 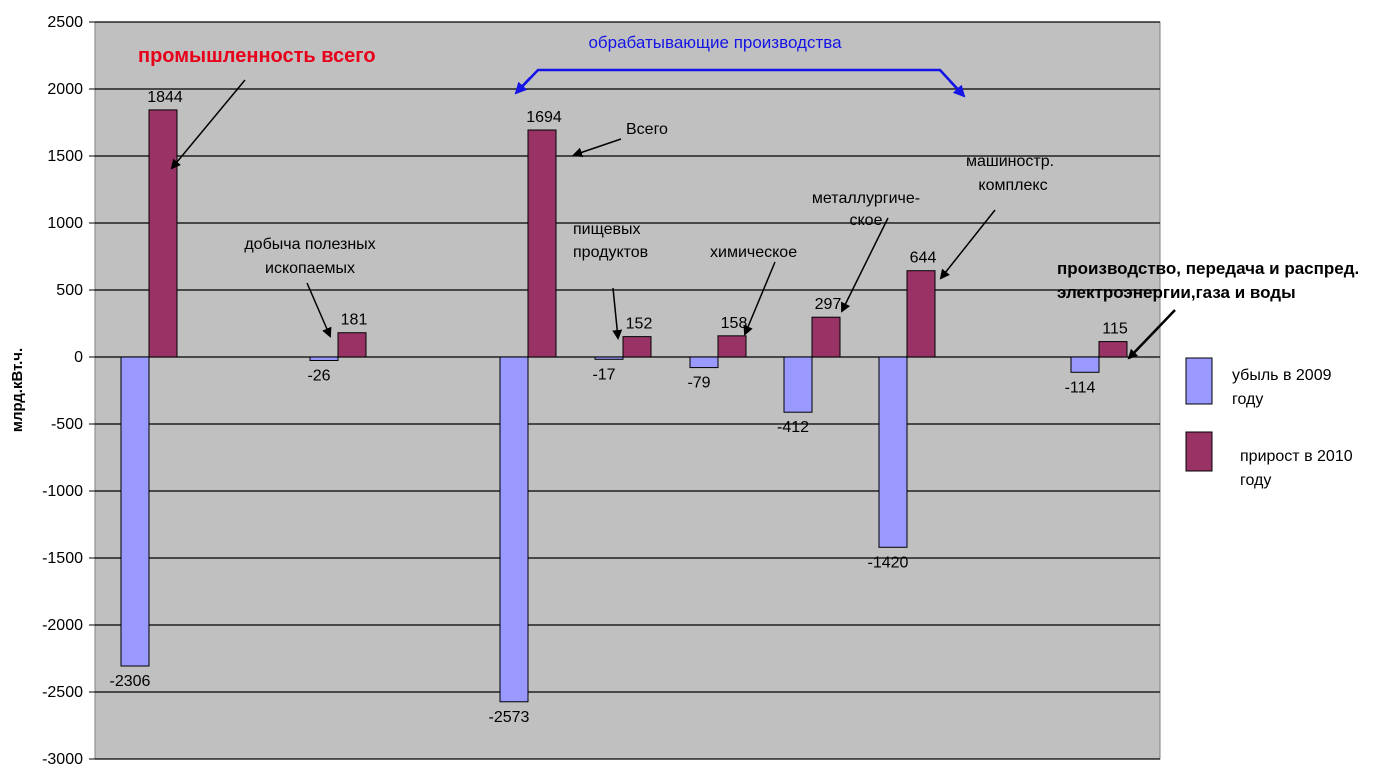 I want to click on data-label: 1844, so click(x=165, y=97).